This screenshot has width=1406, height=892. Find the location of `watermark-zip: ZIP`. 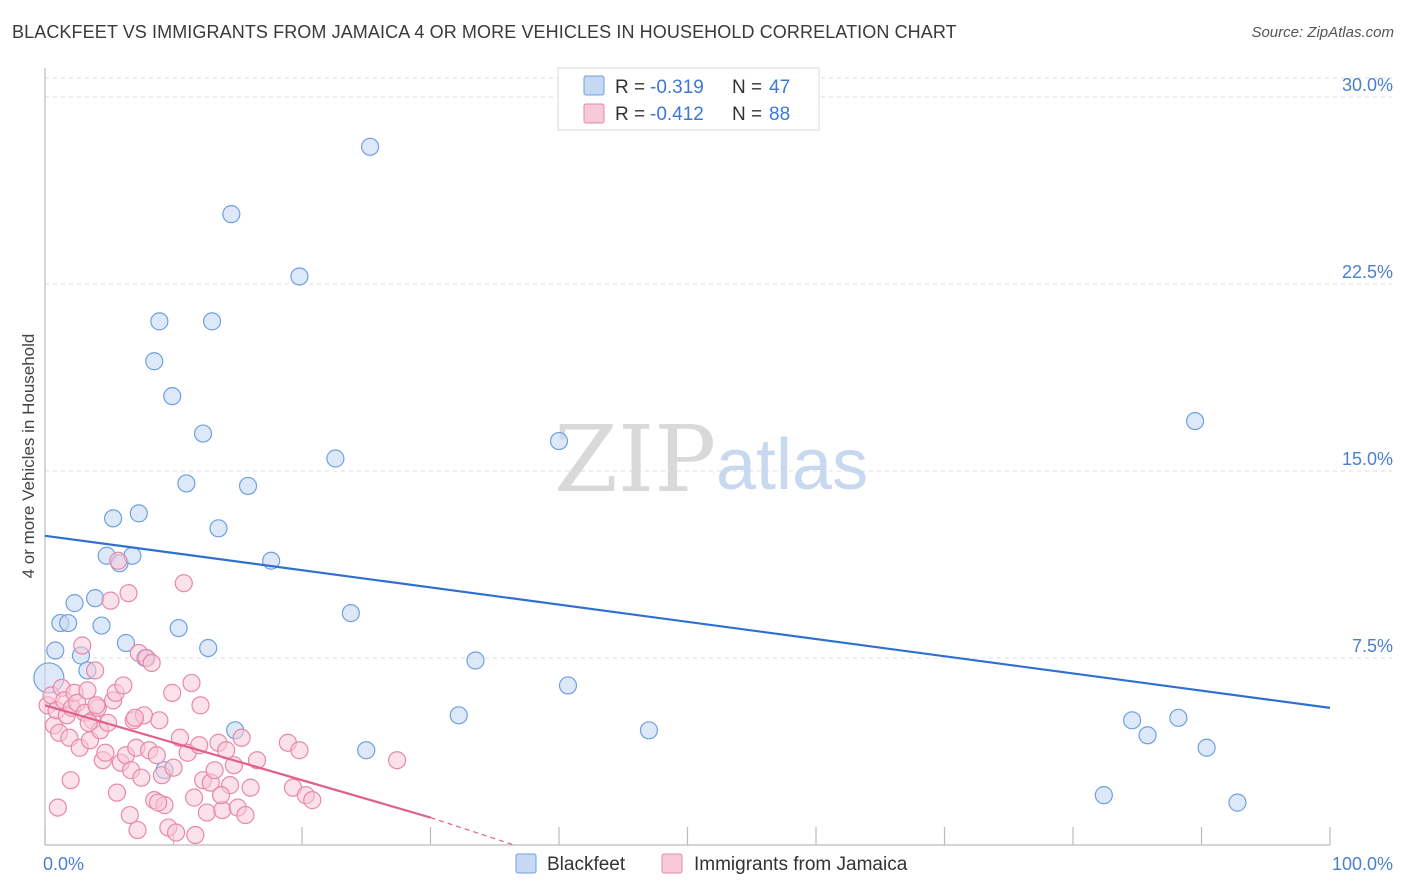

watermark-zip: ZIP is located at coordinates (635, 459).